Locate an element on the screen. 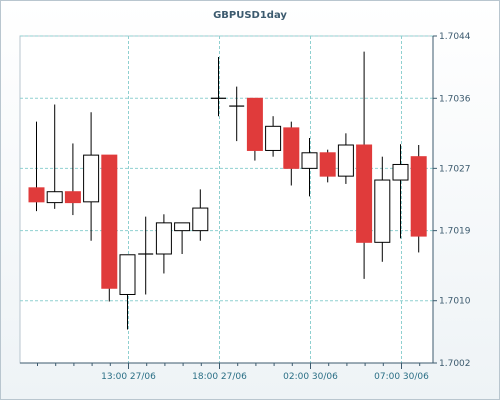 The height and width of the screenshot is (400, 500). y-tick-label: 1.7019 is located at coordinates (455, 232).